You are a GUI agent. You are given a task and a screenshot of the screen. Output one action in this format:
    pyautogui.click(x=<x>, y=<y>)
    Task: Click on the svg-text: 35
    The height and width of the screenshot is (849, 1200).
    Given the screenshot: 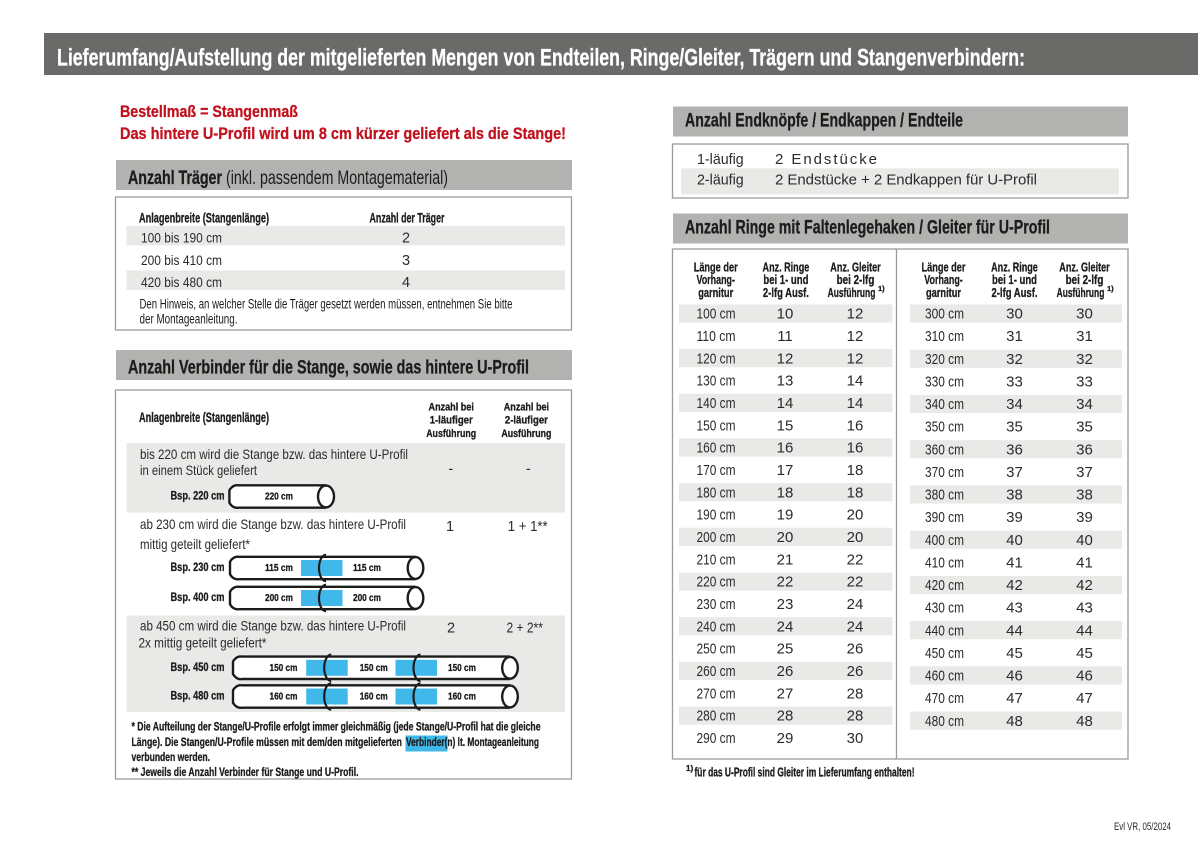 What is the action you would take?
    pyautogui.click(x=1014, y=427)
    